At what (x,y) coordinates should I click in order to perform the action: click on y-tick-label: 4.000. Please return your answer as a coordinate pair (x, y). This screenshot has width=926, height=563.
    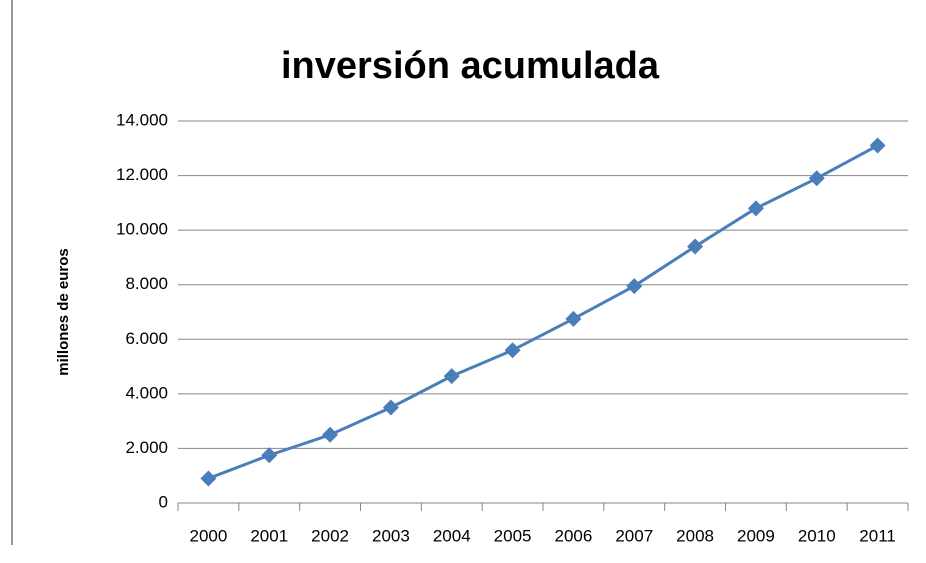
    Looking at the image, I should click on (146, 392).